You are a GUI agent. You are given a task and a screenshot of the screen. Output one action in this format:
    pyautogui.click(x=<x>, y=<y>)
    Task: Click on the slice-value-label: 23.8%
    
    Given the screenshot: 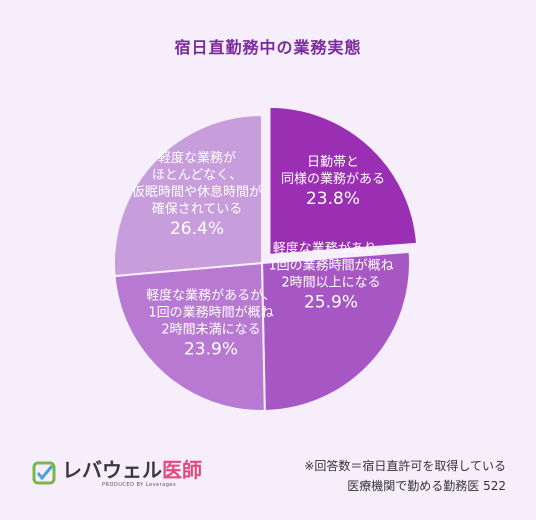 What is the action you would take?
    pyautogui.click(x=333, y=199)
    